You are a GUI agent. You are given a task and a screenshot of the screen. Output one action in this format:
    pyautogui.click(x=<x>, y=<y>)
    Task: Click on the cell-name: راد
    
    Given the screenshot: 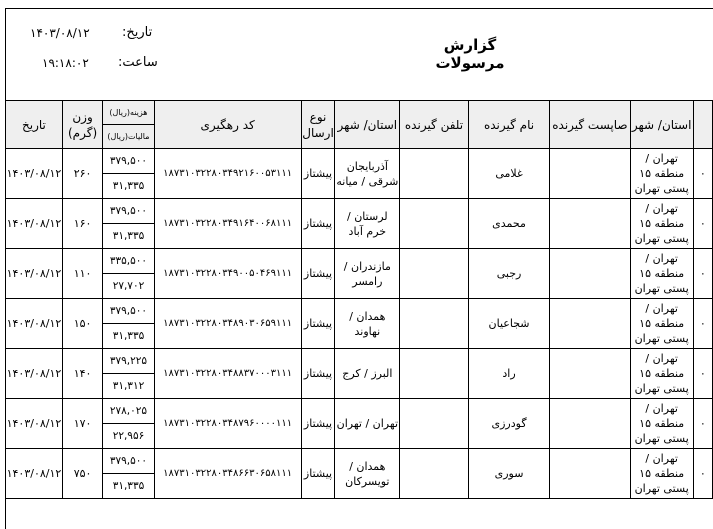 What is the action you would take?
    pyautogui.click(x=509, y=373)
    